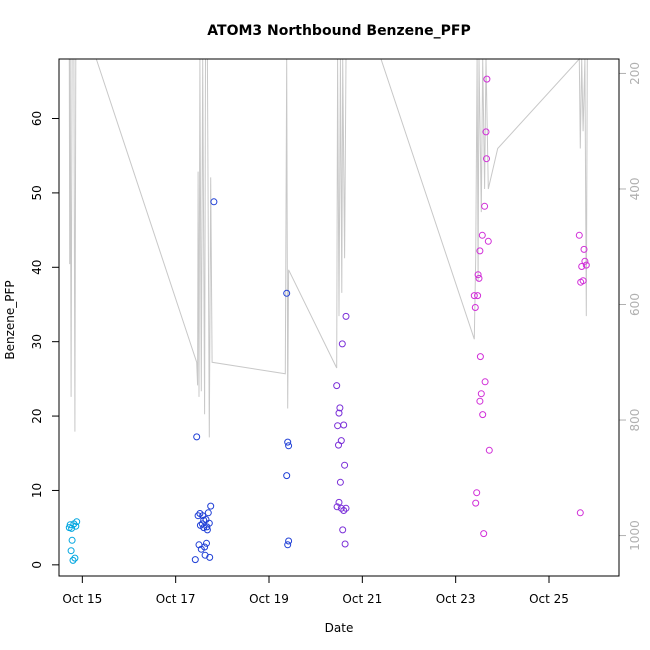 The image size is (650, 650). I want to click on y-tick-label: 50, so click(37, 192).